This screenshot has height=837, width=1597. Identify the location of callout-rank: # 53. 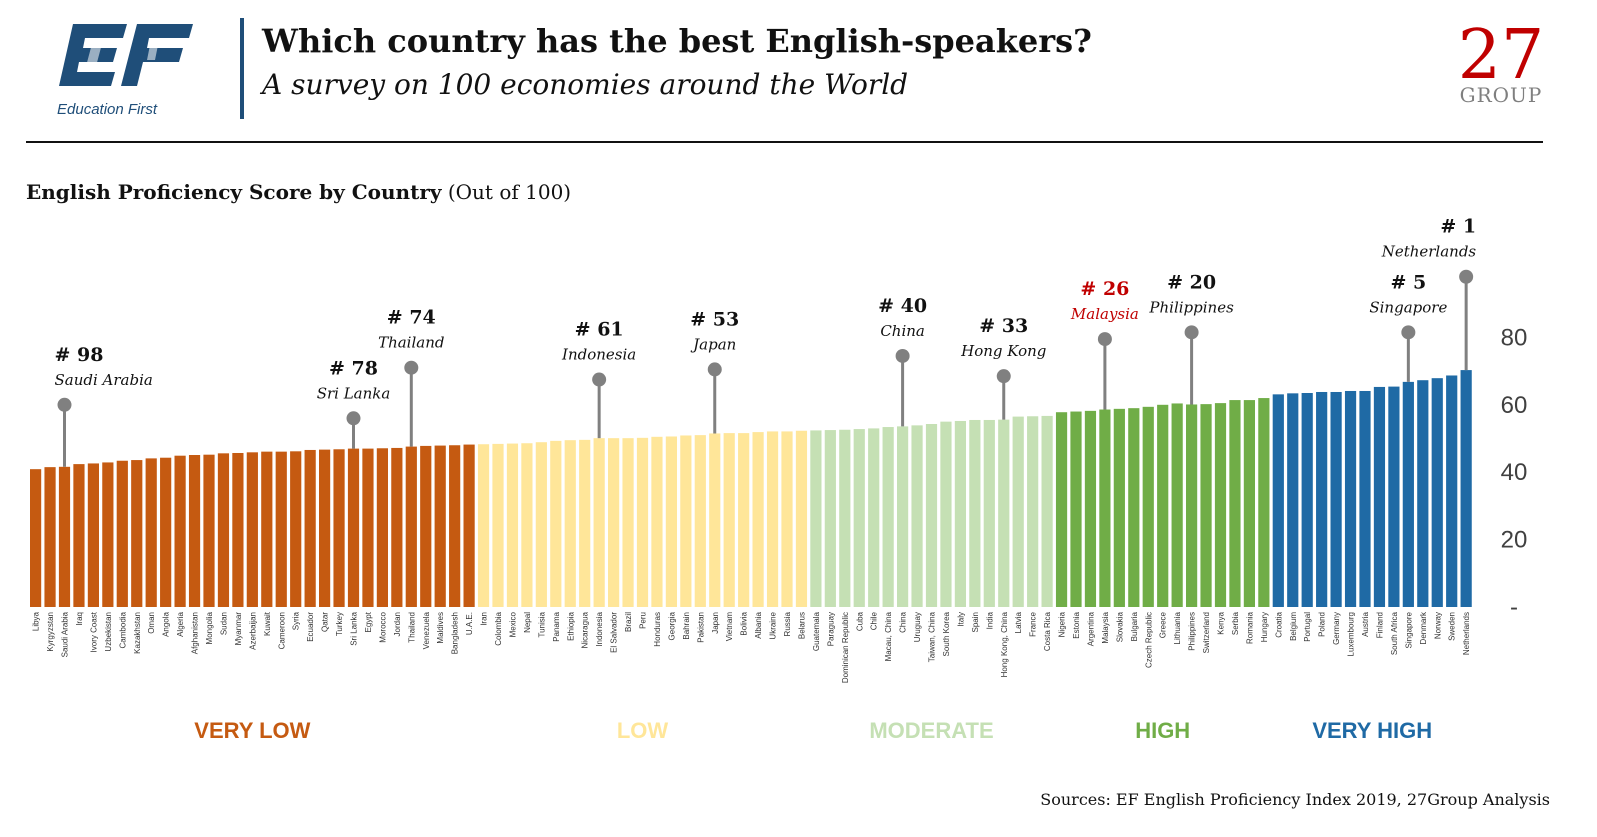
(714, 319).